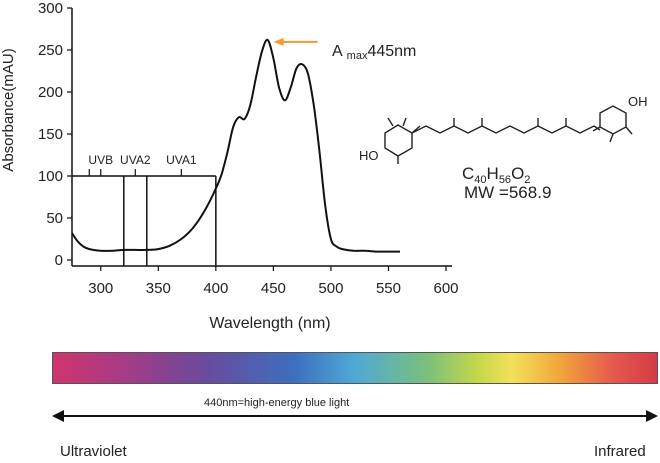  Describe the element at coordinates (355, 368) in the screenshot. I see `visible-spectrum-bar` at that location.